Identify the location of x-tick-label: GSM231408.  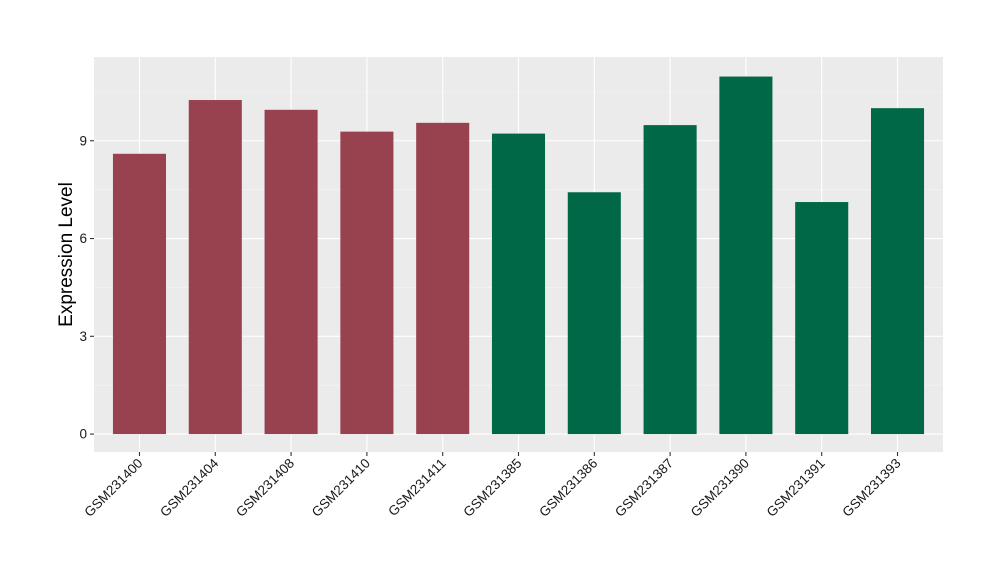
(265, 488).